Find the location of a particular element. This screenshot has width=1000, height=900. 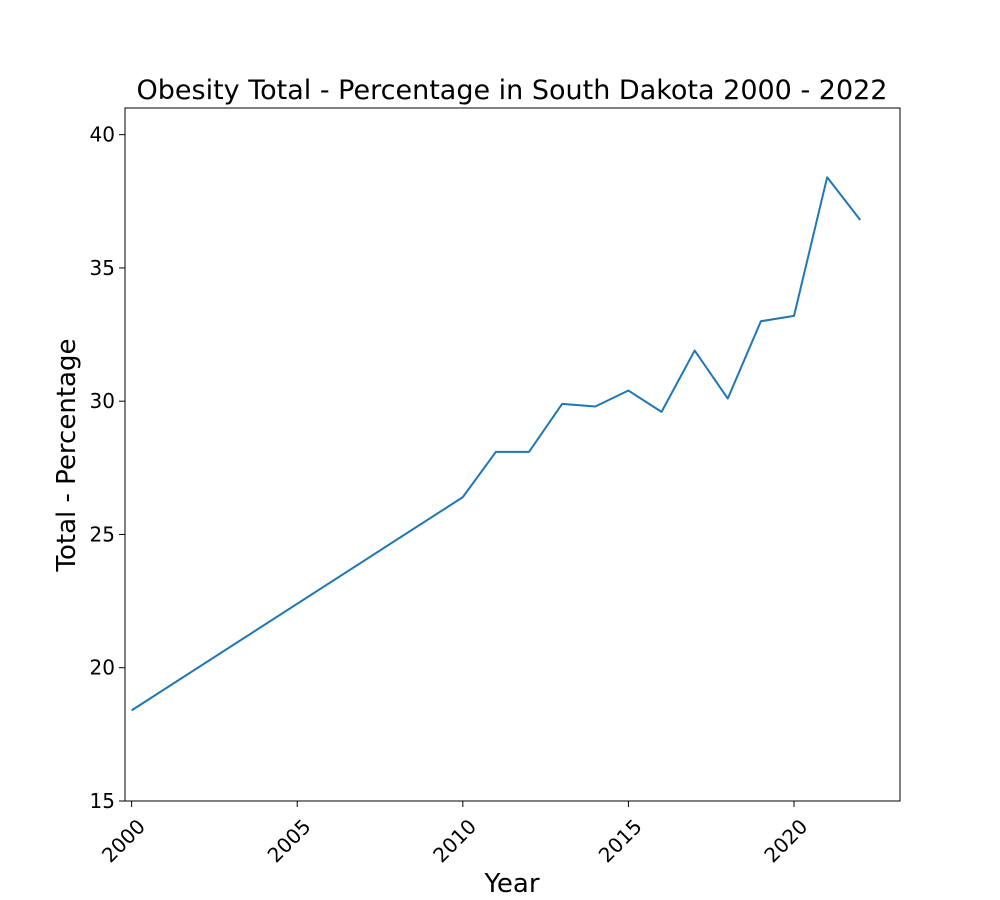

x-axis-title: Year is located at coordinates (511, 884).